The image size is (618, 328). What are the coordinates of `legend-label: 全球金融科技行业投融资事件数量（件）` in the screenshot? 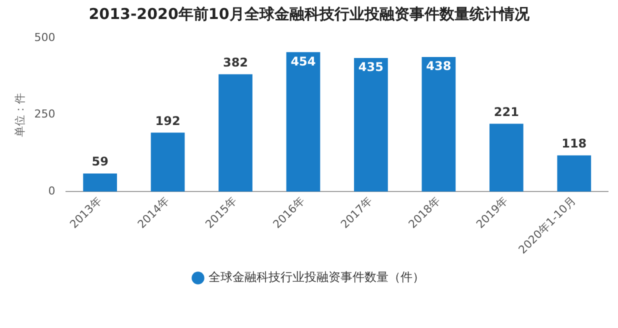 It's located at (316, 277).